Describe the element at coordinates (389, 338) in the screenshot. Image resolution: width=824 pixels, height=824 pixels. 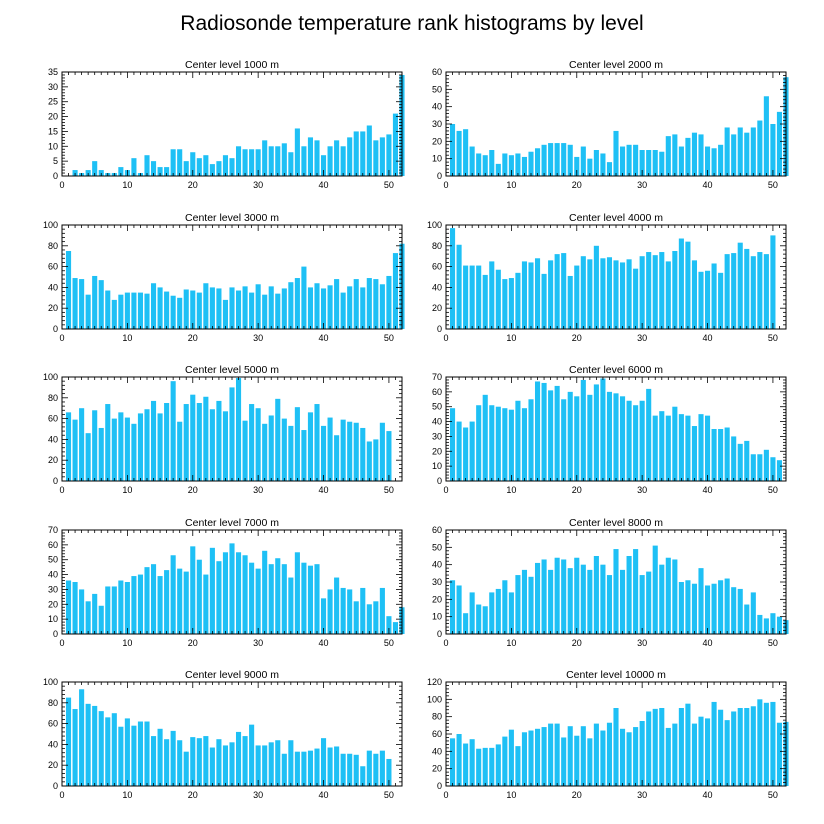
I see `x-tick-label: 50` at that location.